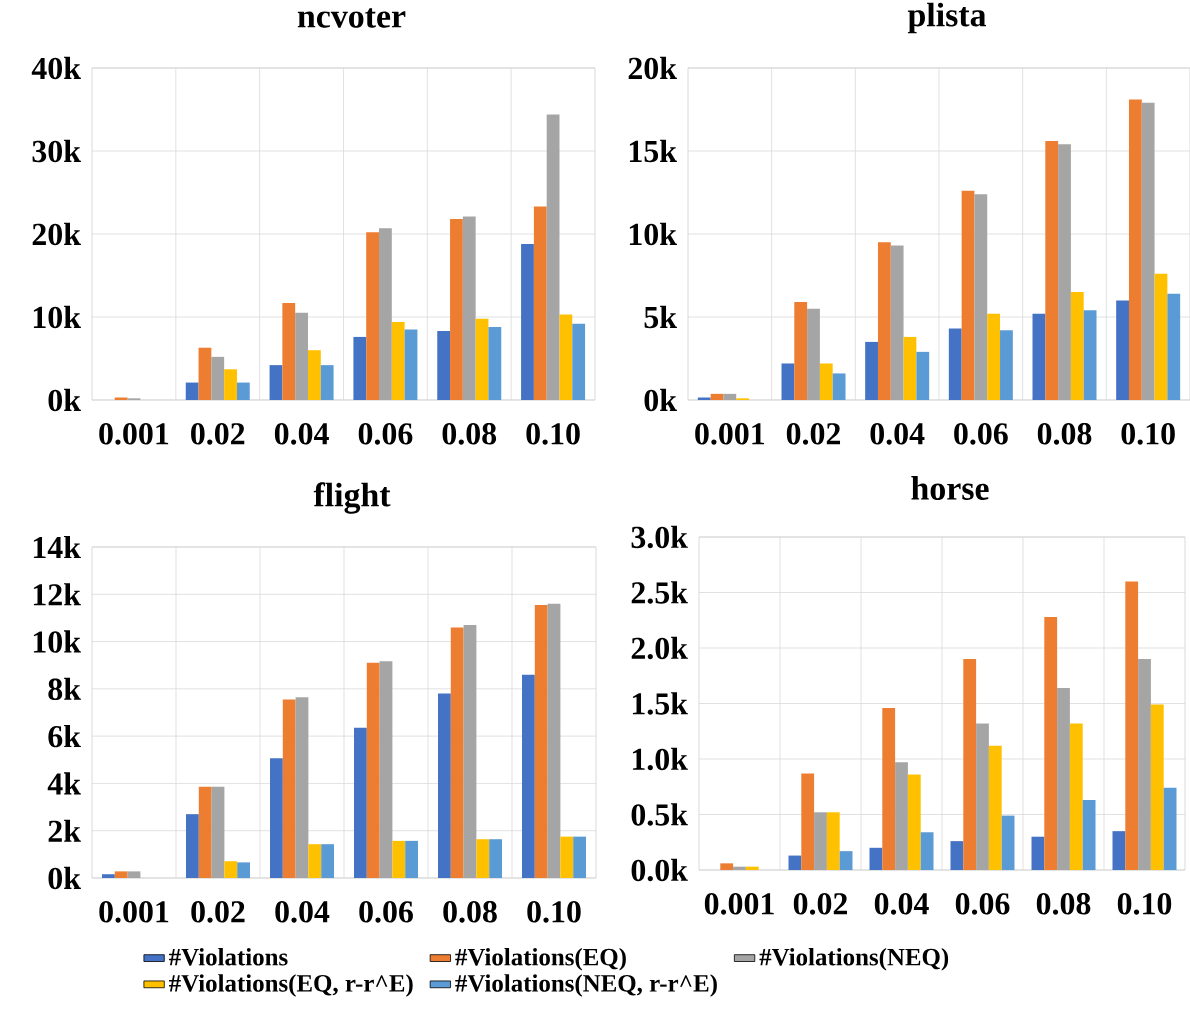 The height and width of the screenshot is (1014, 1190). I want to click on legend-label: #Violations, so click(228, 956).